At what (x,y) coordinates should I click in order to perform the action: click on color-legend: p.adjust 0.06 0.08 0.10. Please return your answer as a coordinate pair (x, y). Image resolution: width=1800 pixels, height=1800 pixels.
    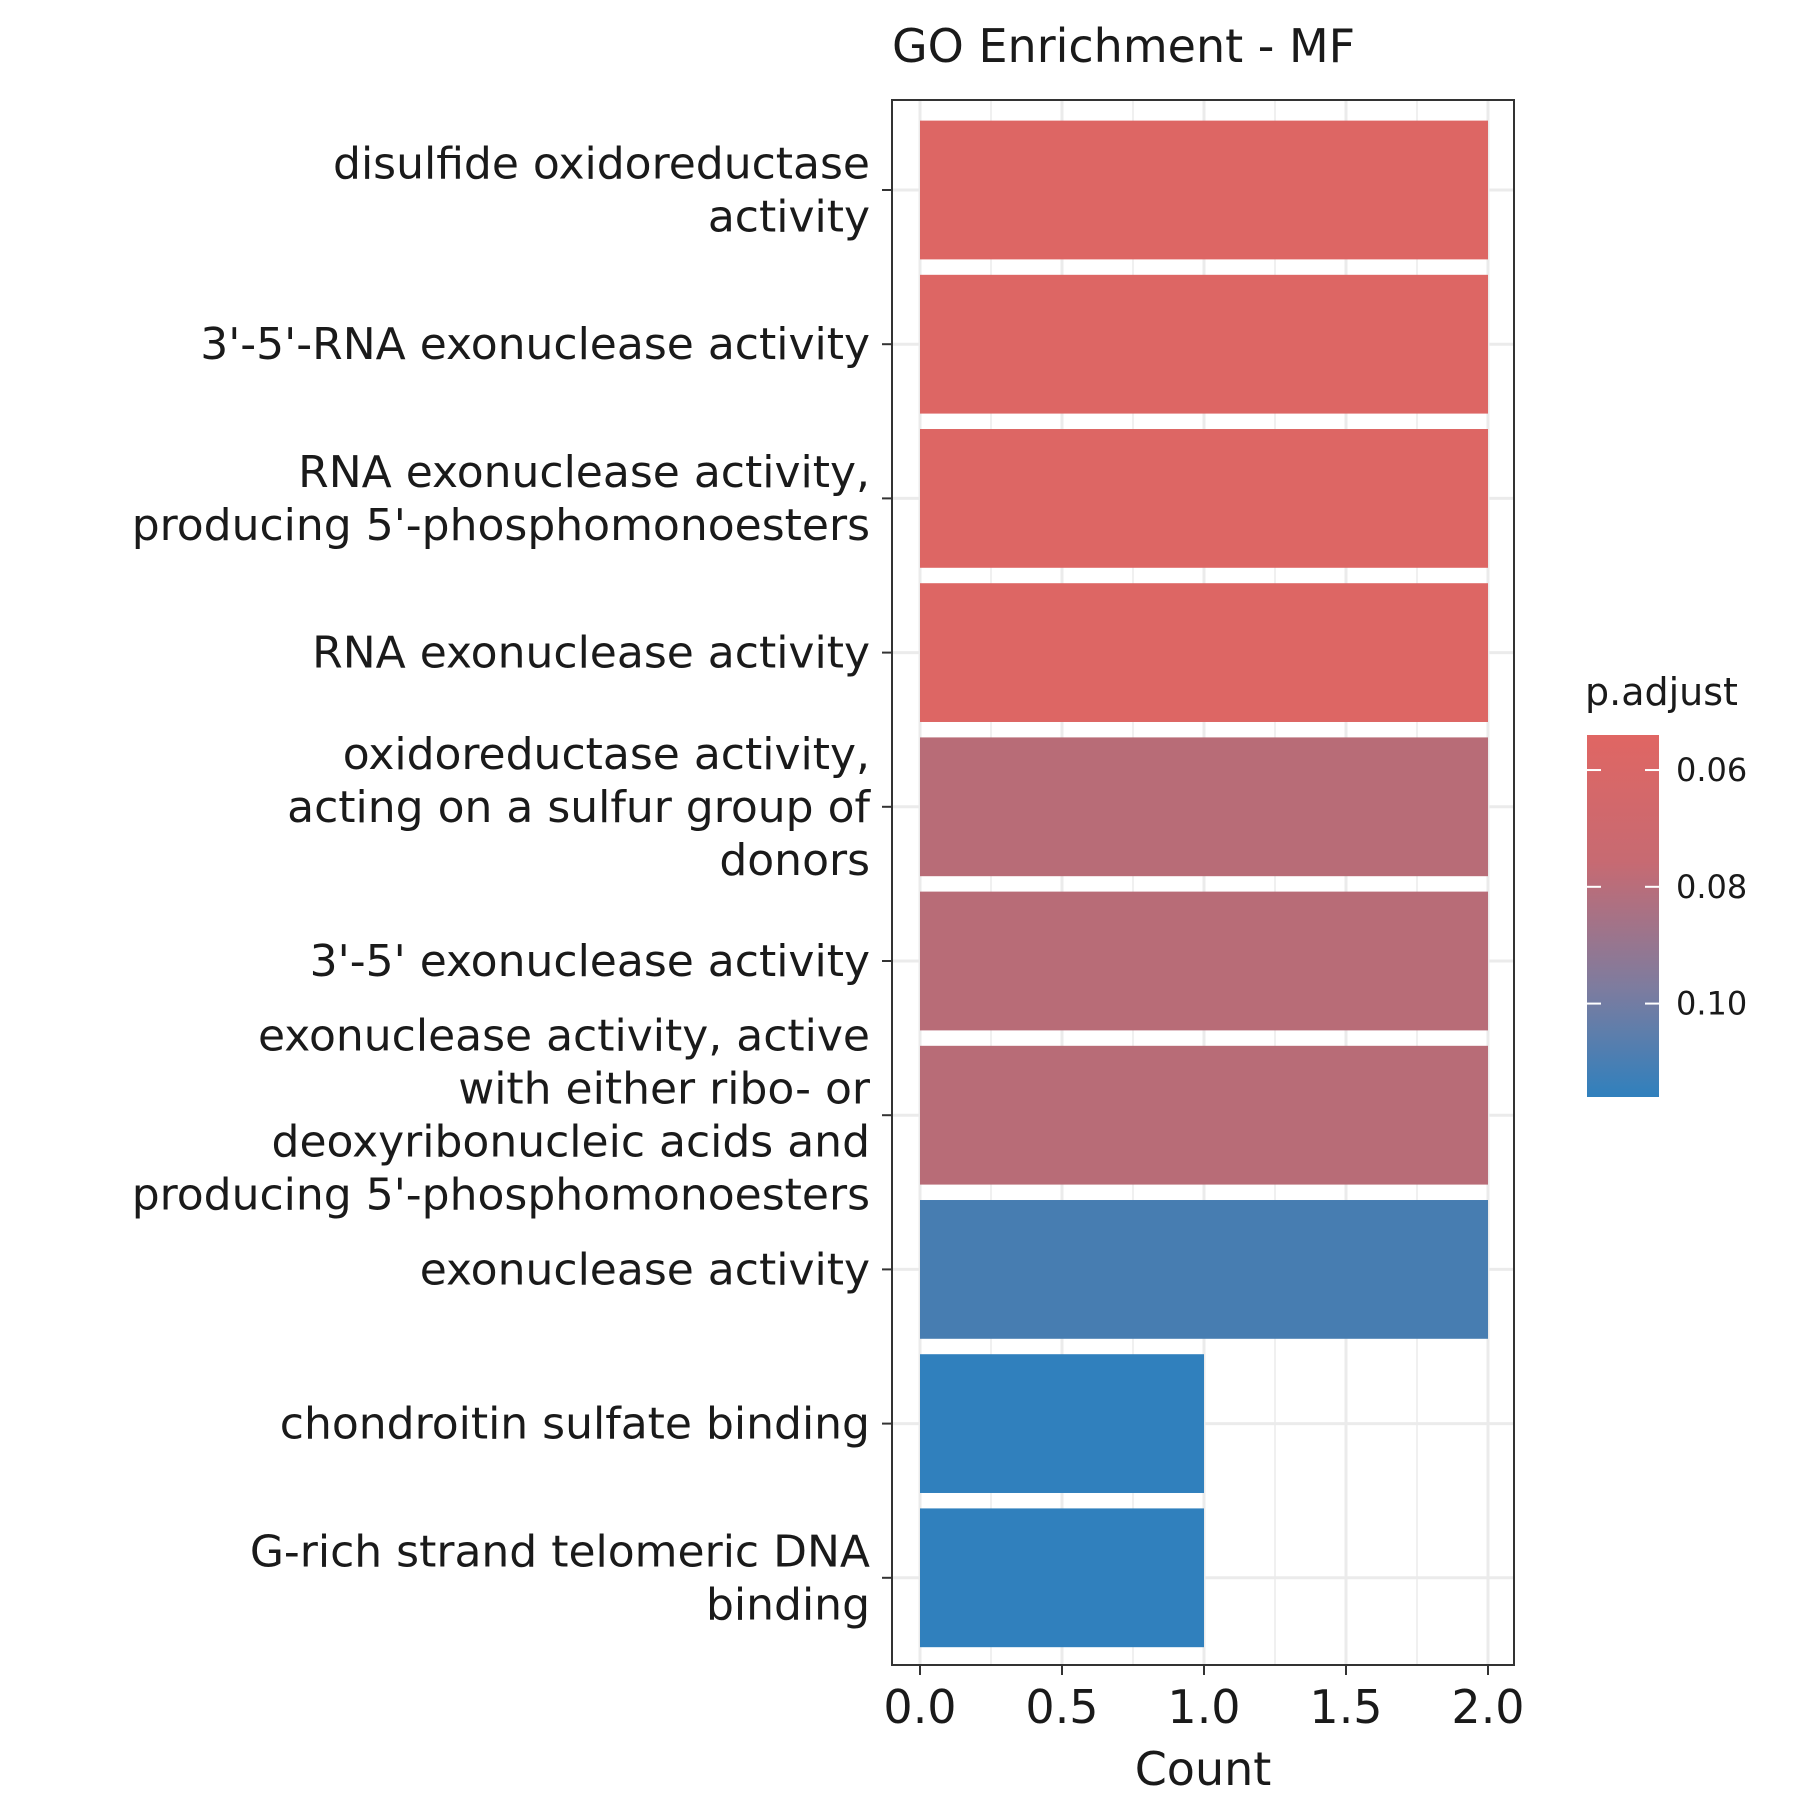
    Looking at the image, I should click on (1666, 883).